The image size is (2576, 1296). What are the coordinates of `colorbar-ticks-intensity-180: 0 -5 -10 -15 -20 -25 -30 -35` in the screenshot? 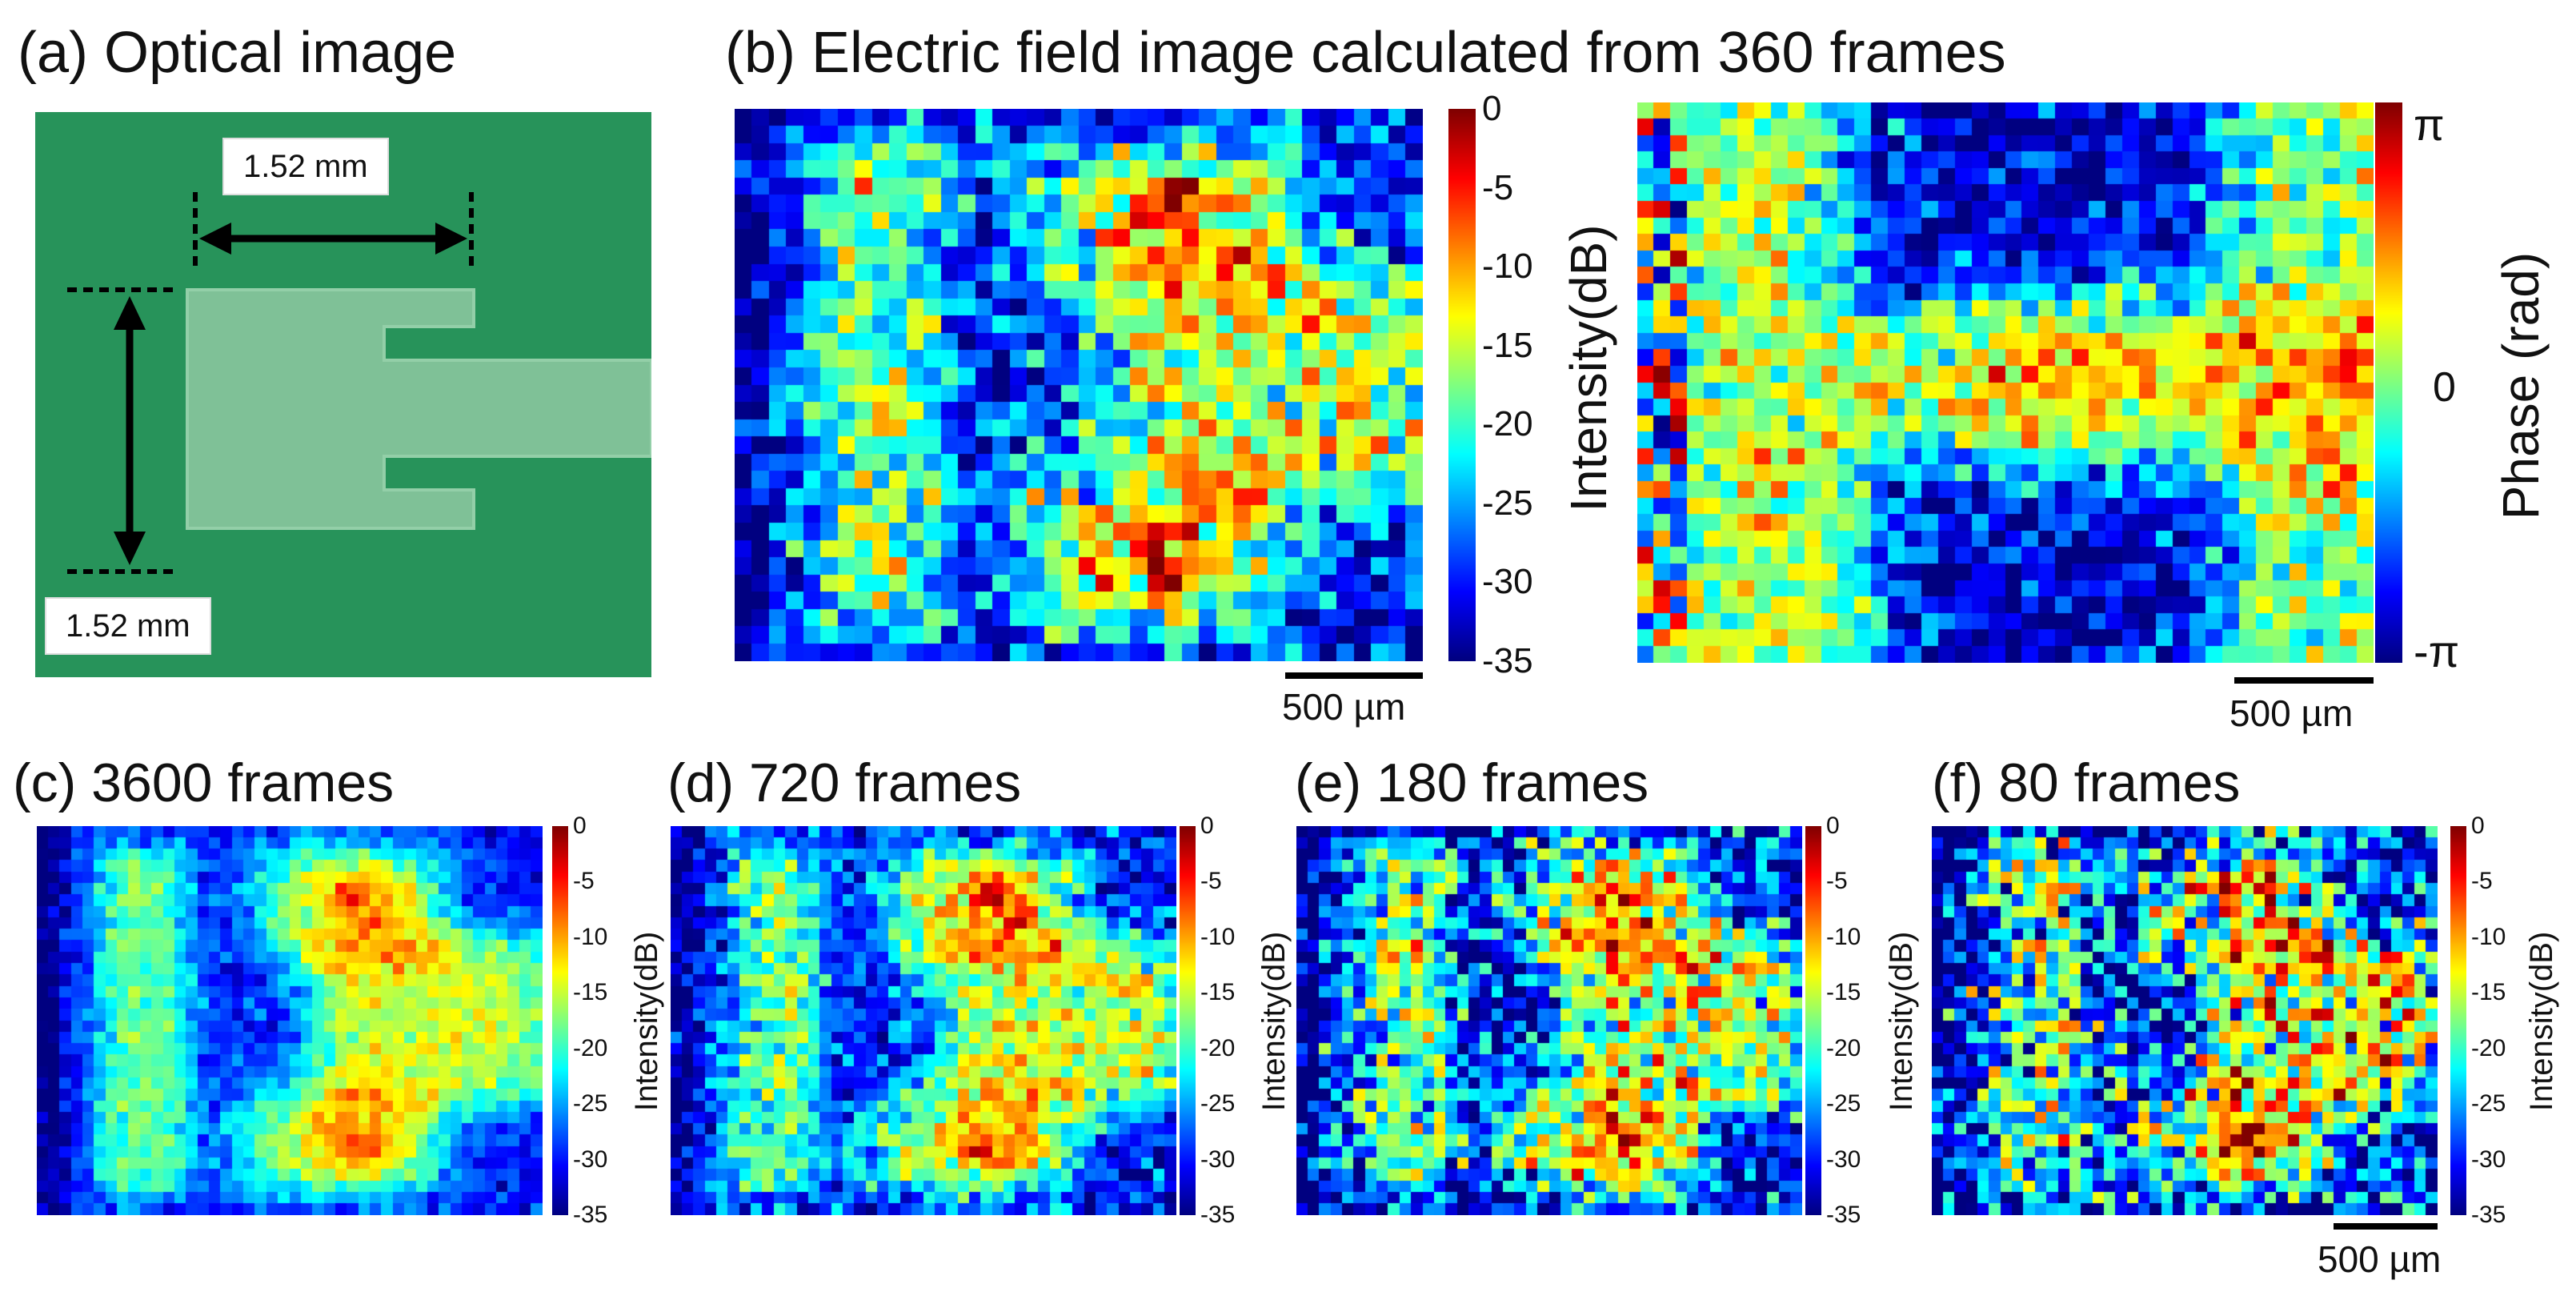 It's located at (1850, 1021).